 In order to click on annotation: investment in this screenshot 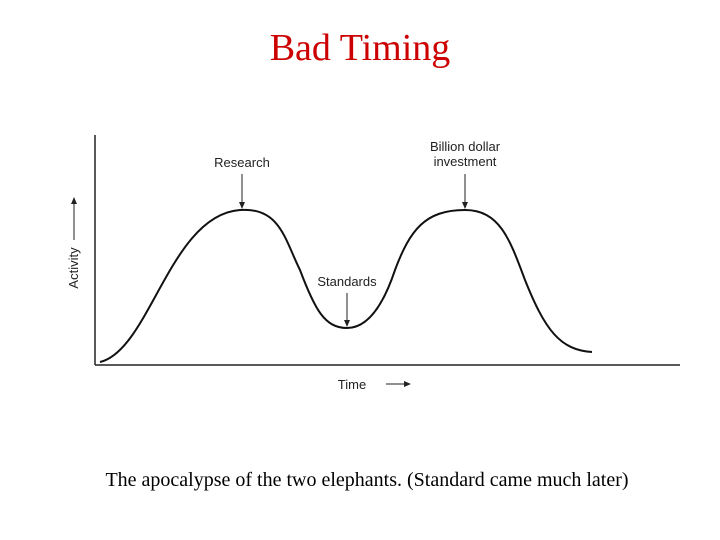, I will do `click(465, 161)`.